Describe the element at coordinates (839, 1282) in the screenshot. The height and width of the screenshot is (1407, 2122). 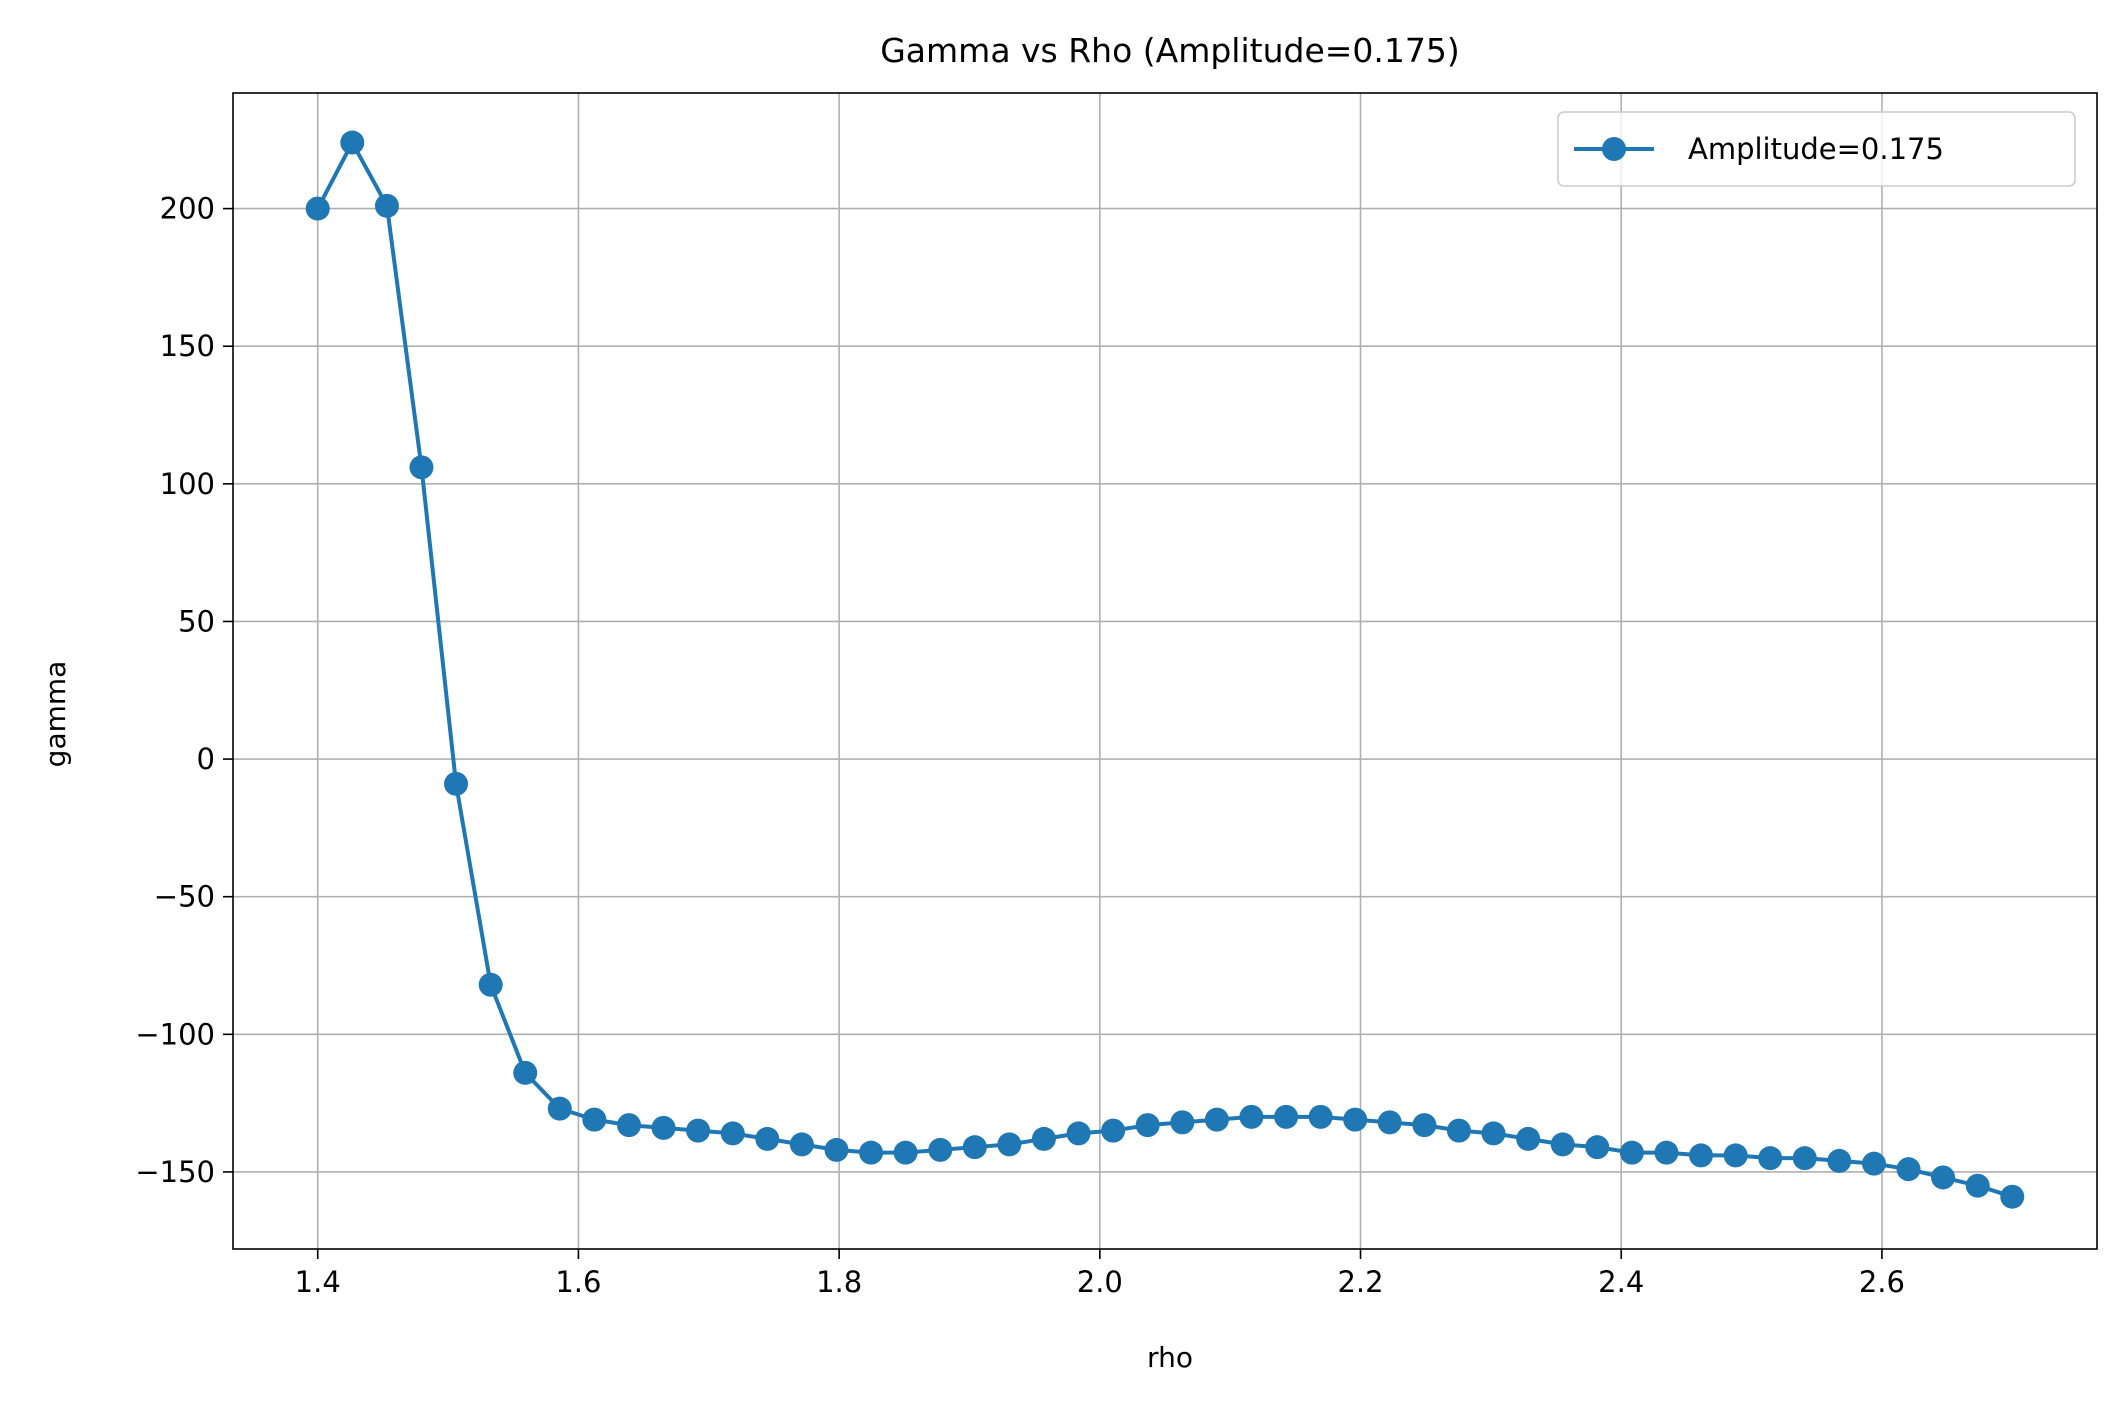
I see `x-tick-label: 1.8` at that location.